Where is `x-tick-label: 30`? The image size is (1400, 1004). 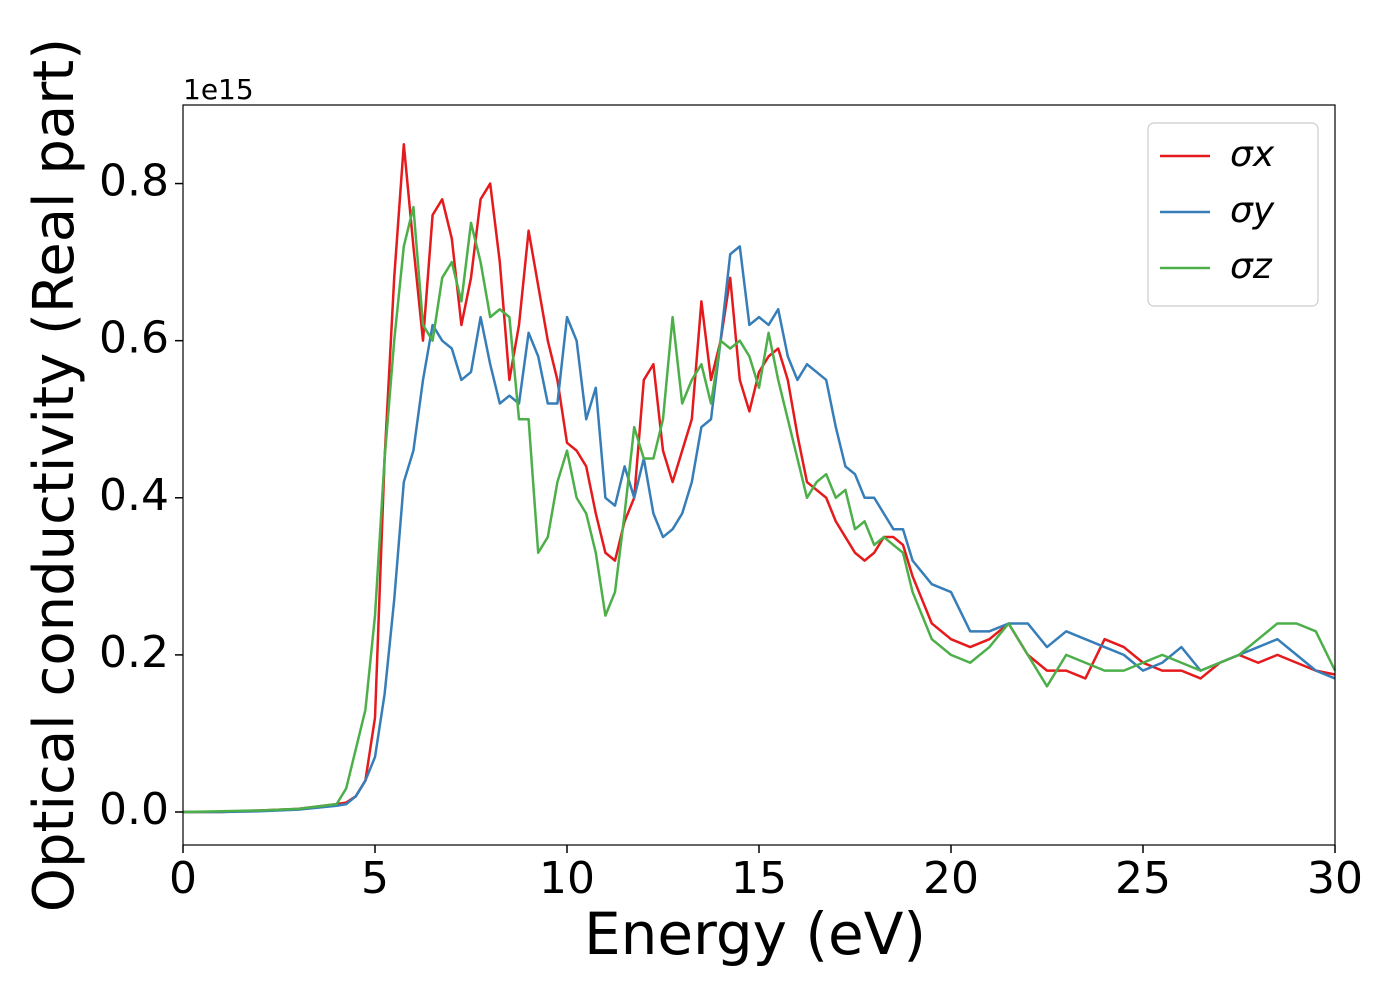
x-tick-label: 30 is located at coordinates (1335, 878).